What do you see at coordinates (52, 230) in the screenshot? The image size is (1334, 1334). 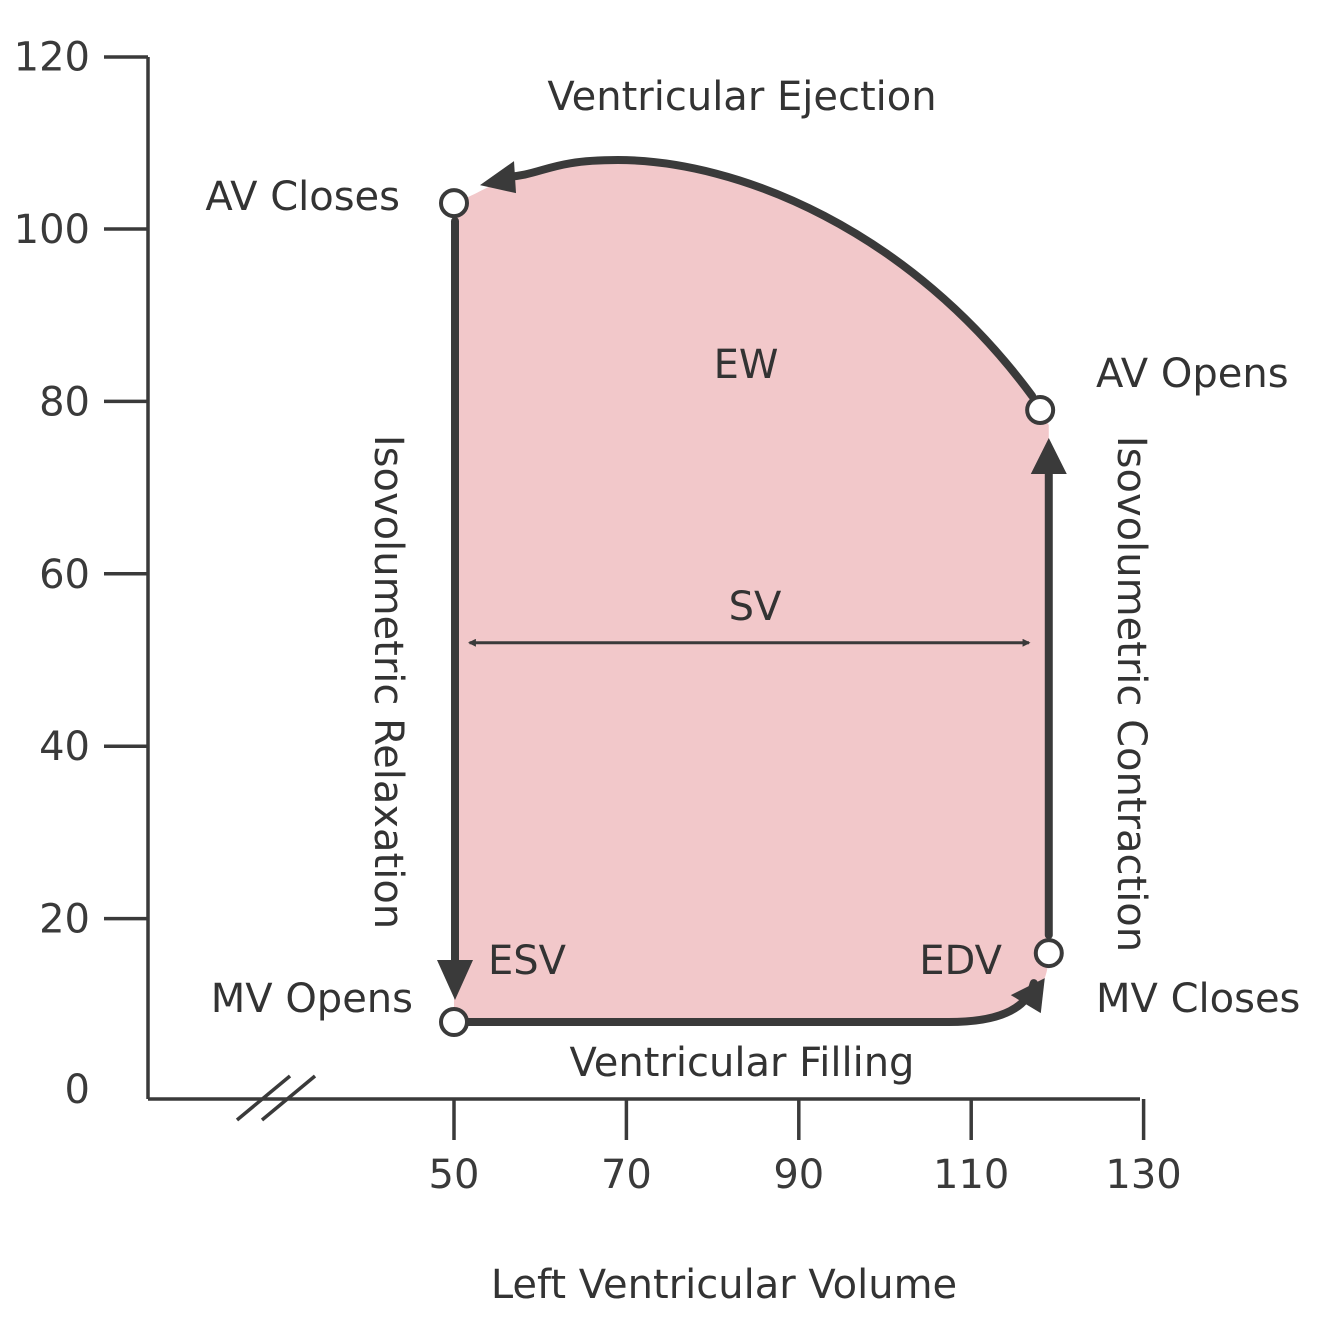 I see `y-tick-label: 100` at bounding box center [52, 230].